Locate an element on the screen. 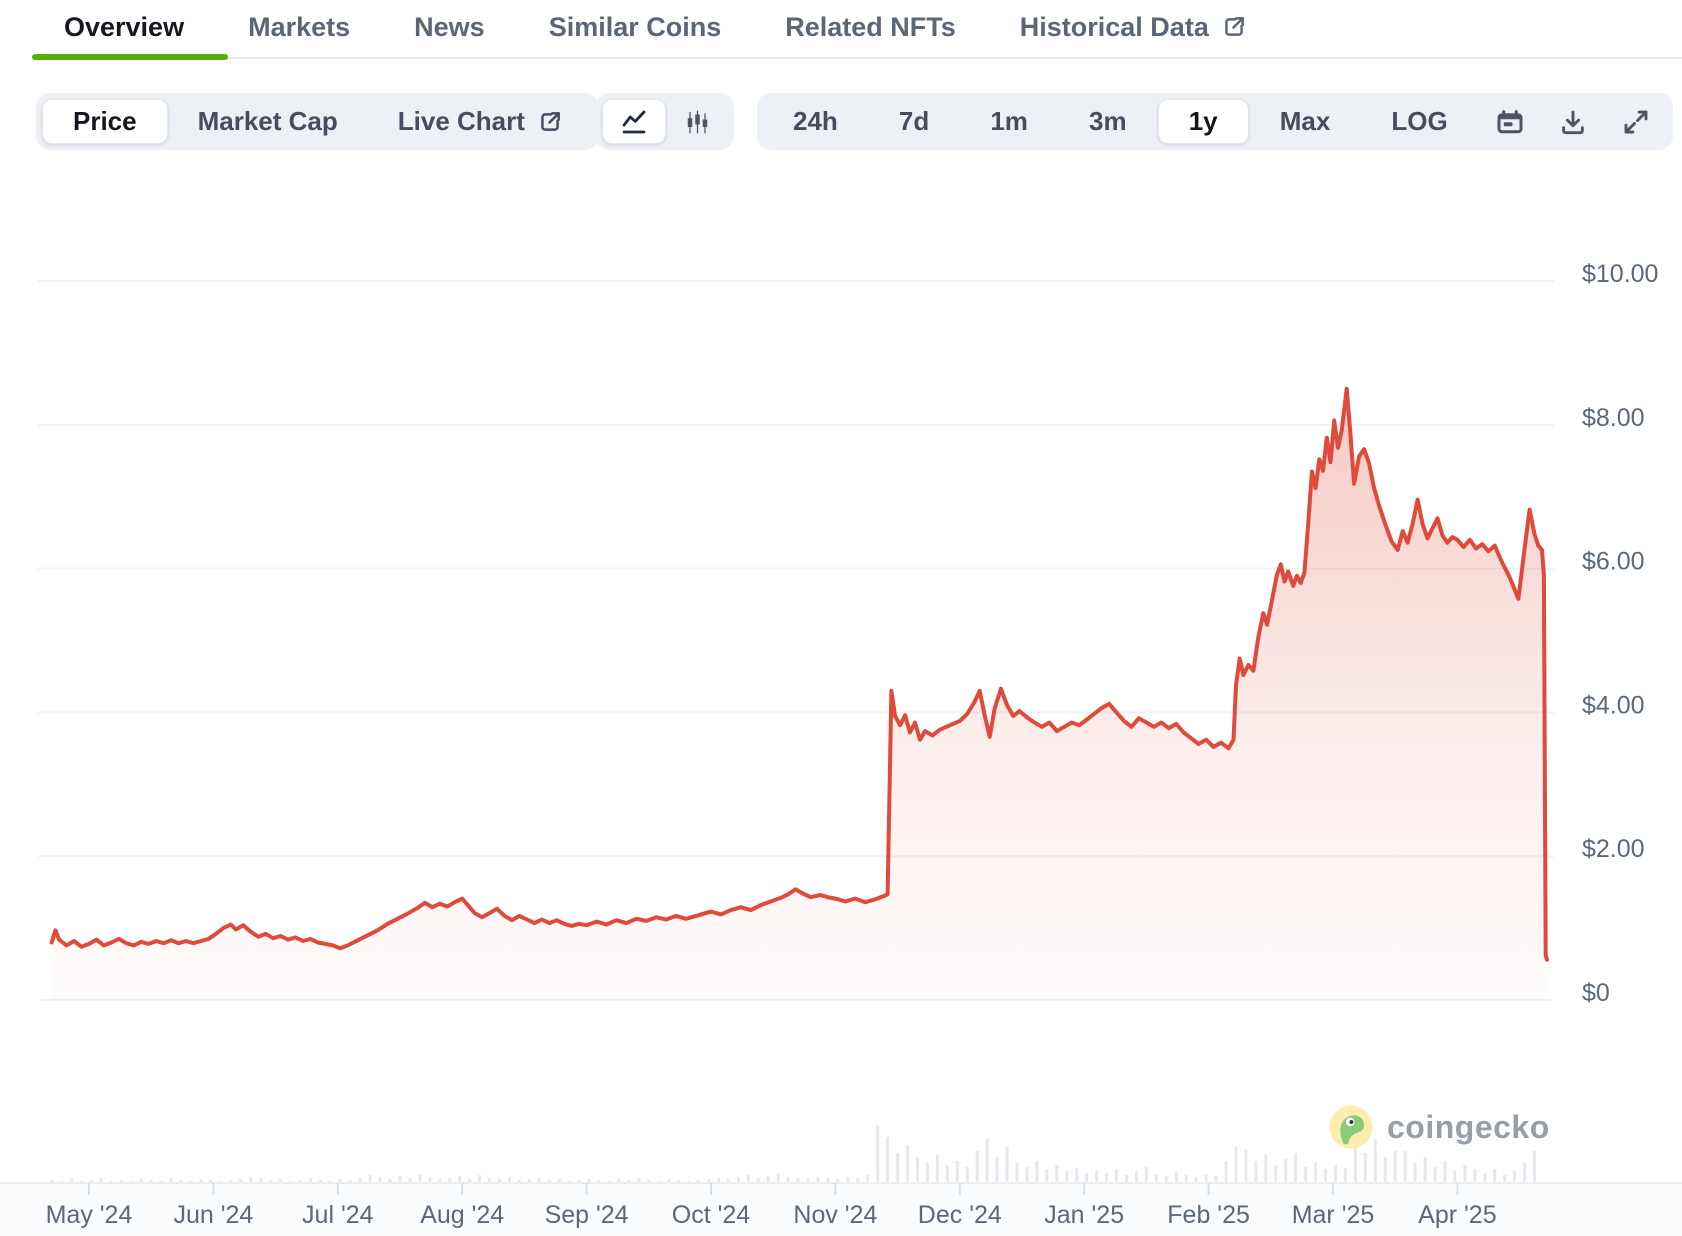 The height and width of the screenshot is (1236, 1682). tab-similar-coins: Similar Coins is located at coordinates (635, 27).